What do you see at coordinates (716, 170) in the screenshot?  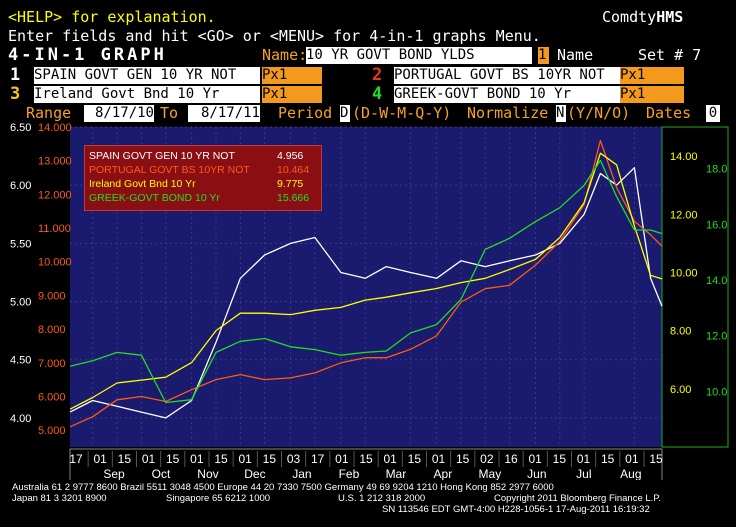 I see `greek-axis-tick: 18.0` at bounding box center [716, 170].